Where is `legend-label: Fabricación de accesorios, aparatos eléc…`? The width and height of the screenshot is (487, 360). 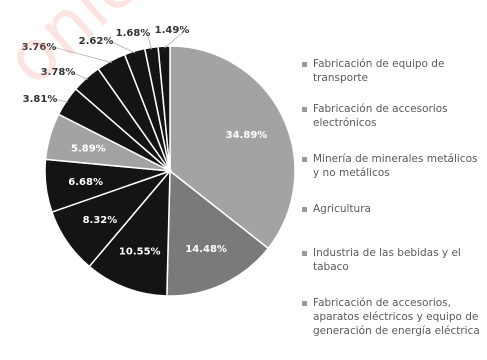 legend-label: Fabricación de accesorios, aparatos eléc… is located at coordinates (396, 317).